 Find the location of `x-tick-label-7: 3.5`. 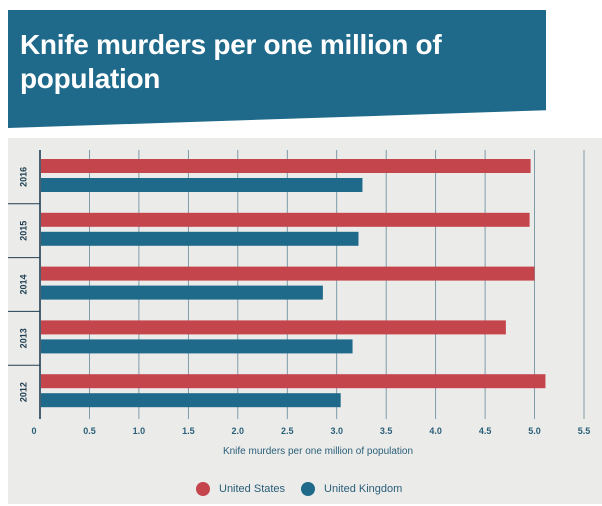

x-tick-label-7: 3.5 is located at coordinates (386, 431).